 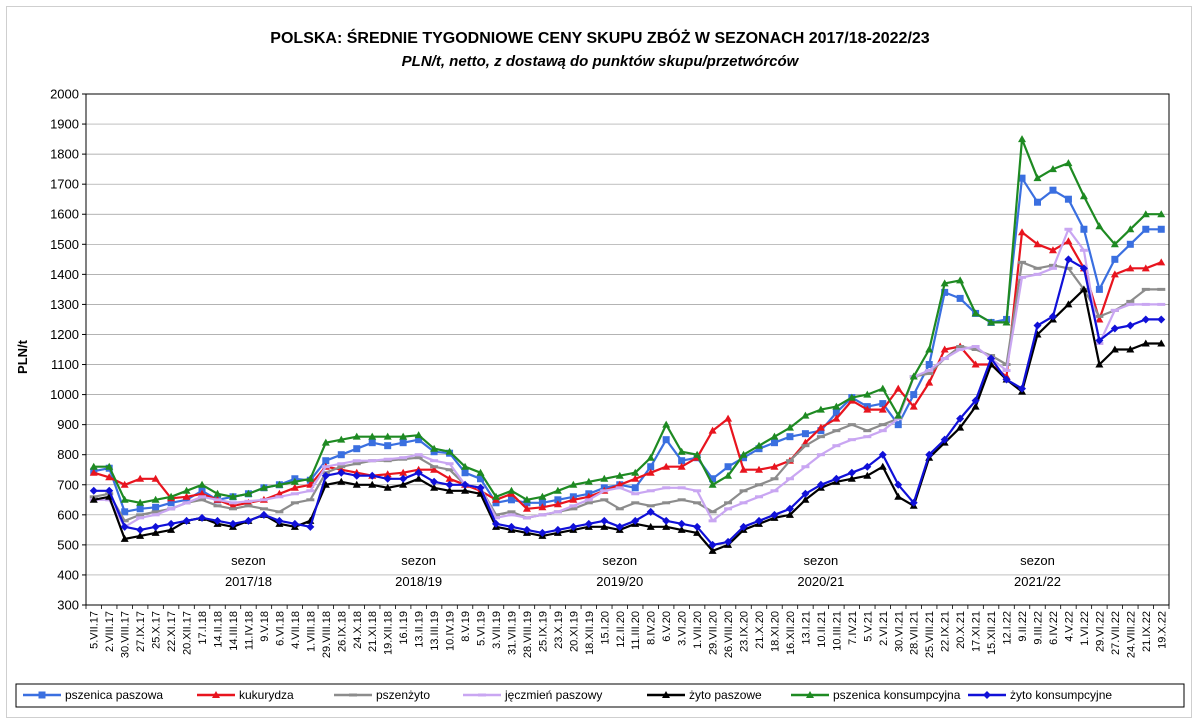 I want to click on x-tick-label: 22.IX.21, so click(x=946, y=631).